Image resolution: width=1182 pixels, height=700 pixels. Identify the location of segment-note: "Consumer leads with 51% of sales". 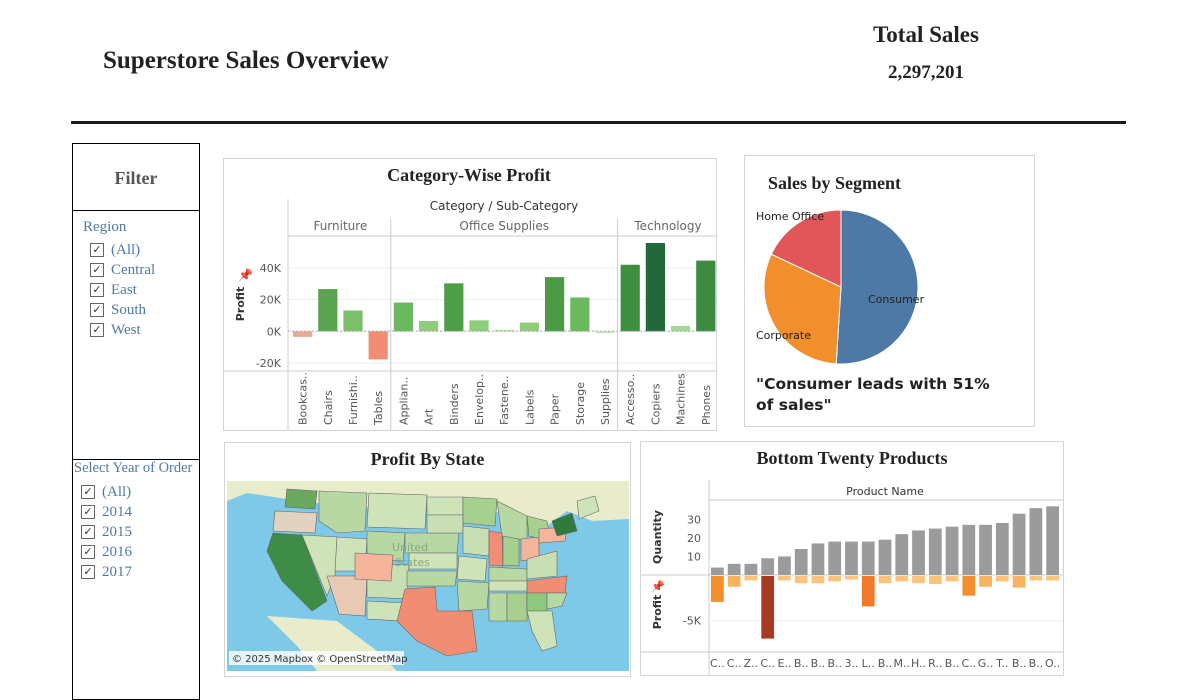
(873, 394).